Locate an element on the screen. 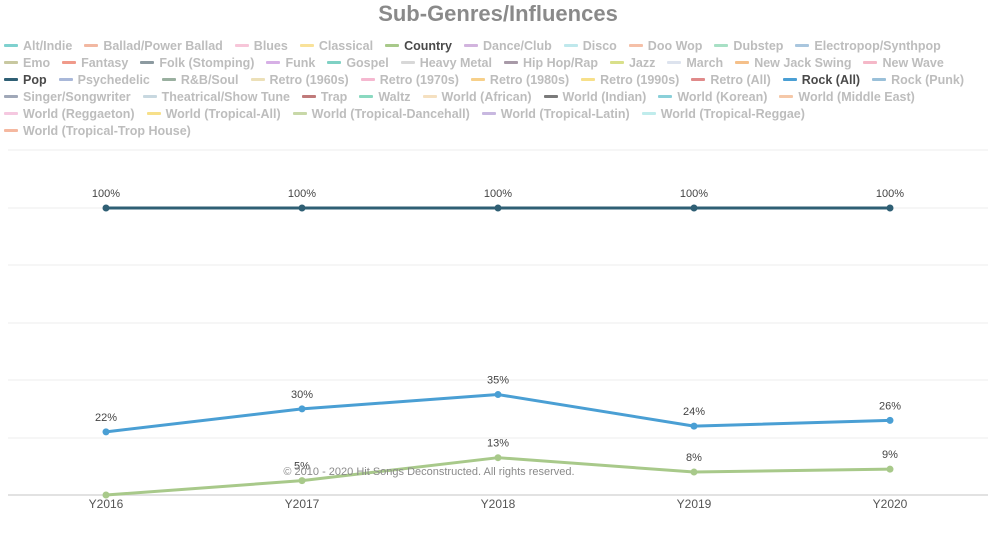 The width and height of the screenshot is (996, 539). legend-item: World (Tropical-Dancehall) is located at coordinates (381, 114).